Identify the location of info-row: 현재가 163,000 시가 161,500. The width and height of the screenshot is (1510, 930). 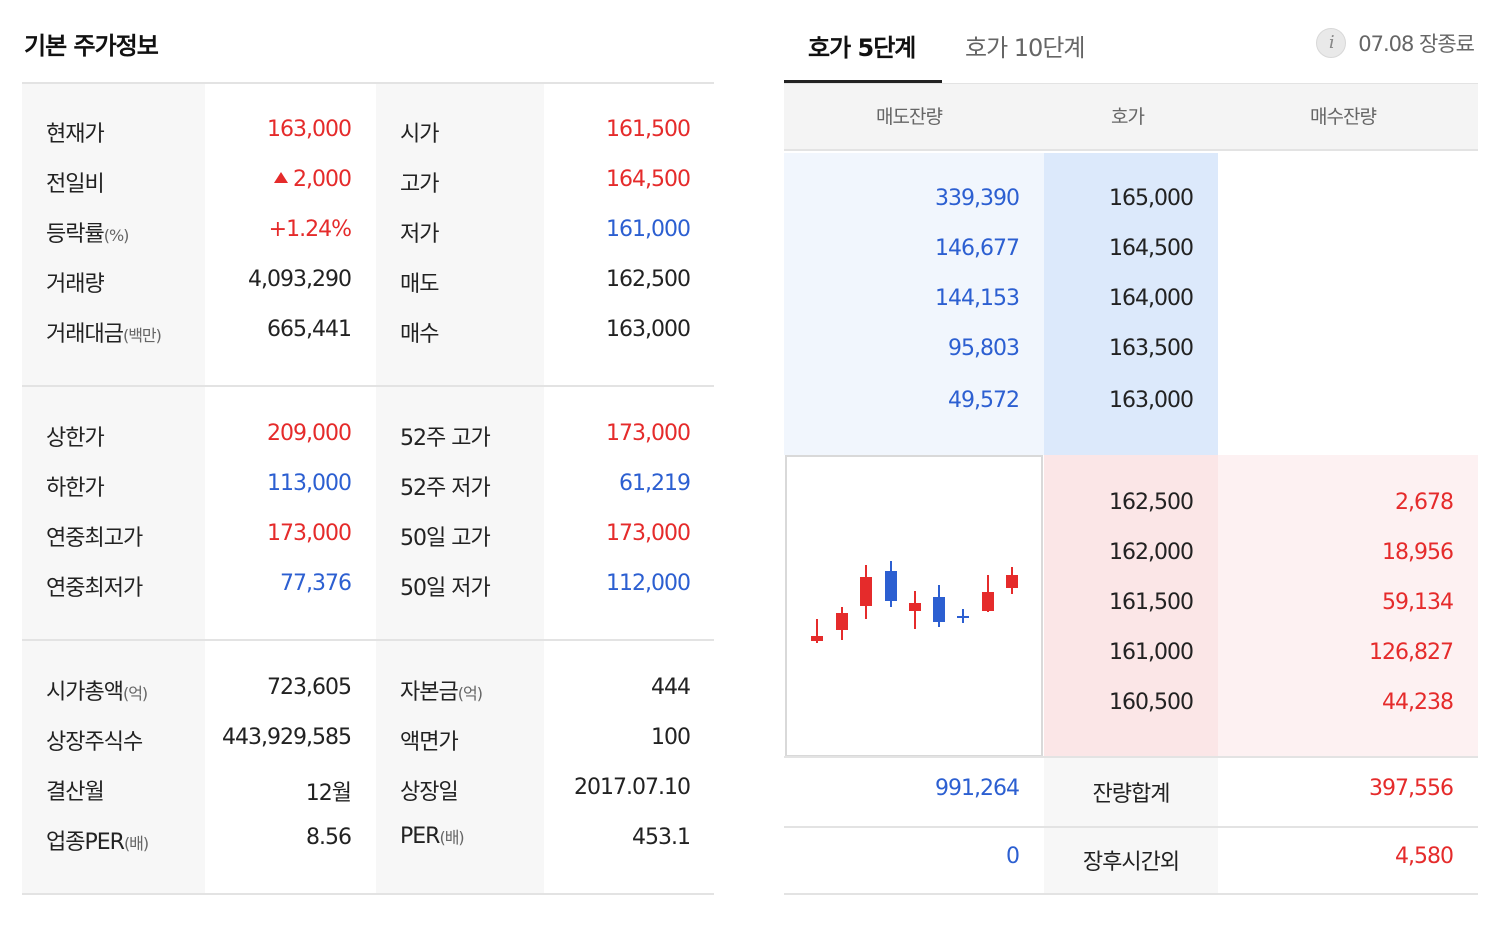
(368, 133).